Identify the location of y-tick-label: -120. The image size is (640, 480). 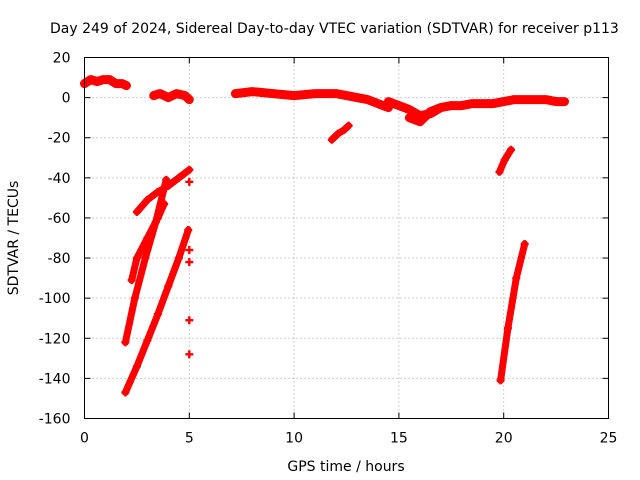
(55, 339).